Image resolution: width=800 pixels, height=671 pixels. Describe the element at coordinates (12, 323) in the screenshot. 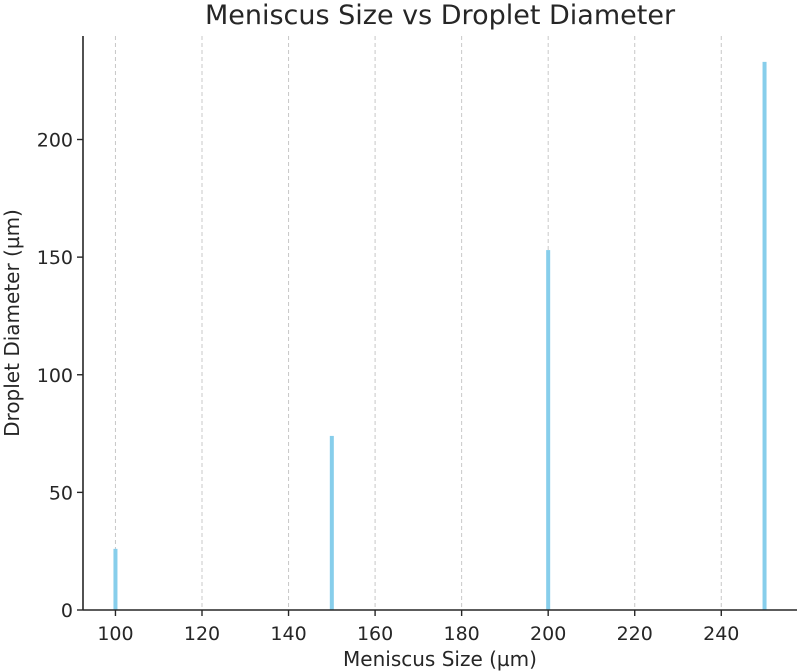

I see `y-axis-label: Droplet Diameter (µm)` at that location.